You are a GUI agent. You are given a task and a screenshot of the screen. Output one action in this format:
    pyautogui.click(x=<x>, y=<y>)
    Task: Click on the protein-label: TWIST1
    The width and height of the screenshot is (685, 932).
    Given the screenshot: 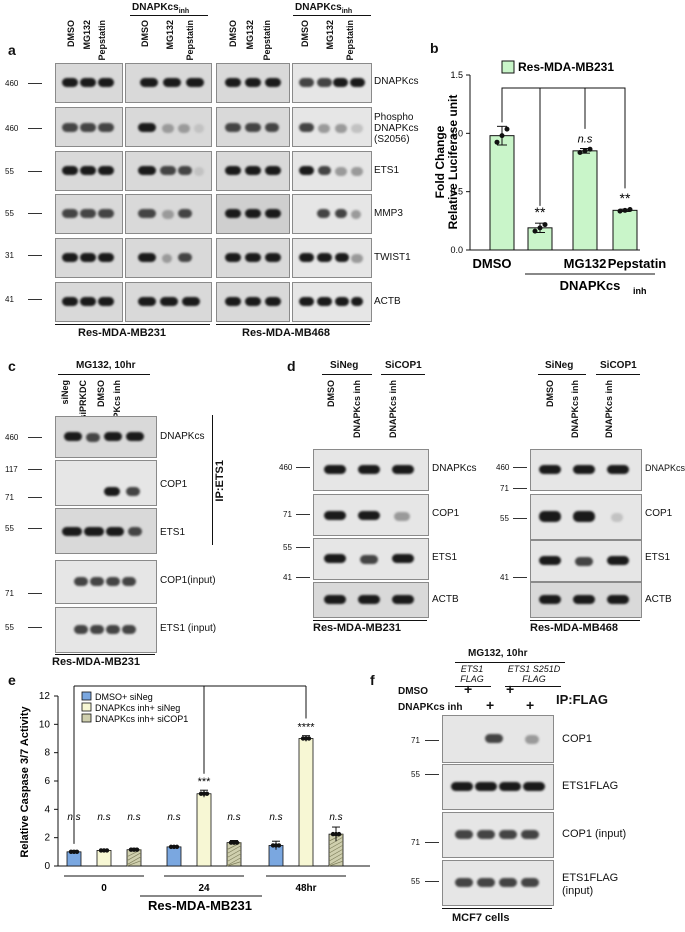 What is the action you would take?
    pyautogui.click(x=392, y=257)
    